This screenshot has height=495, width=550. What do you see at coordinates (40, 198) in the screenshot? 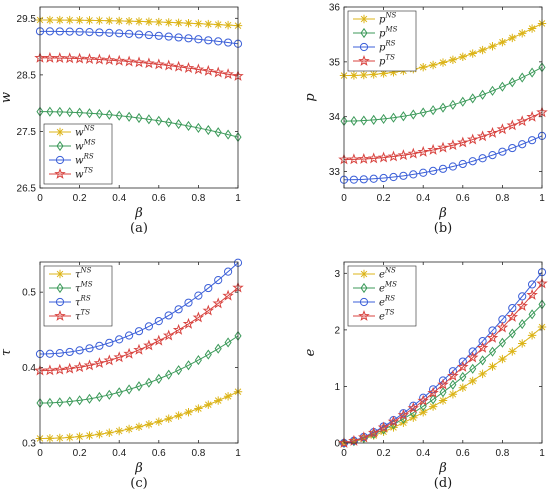
I see `x-tick-label: 0` at bounding box center [40, 198].